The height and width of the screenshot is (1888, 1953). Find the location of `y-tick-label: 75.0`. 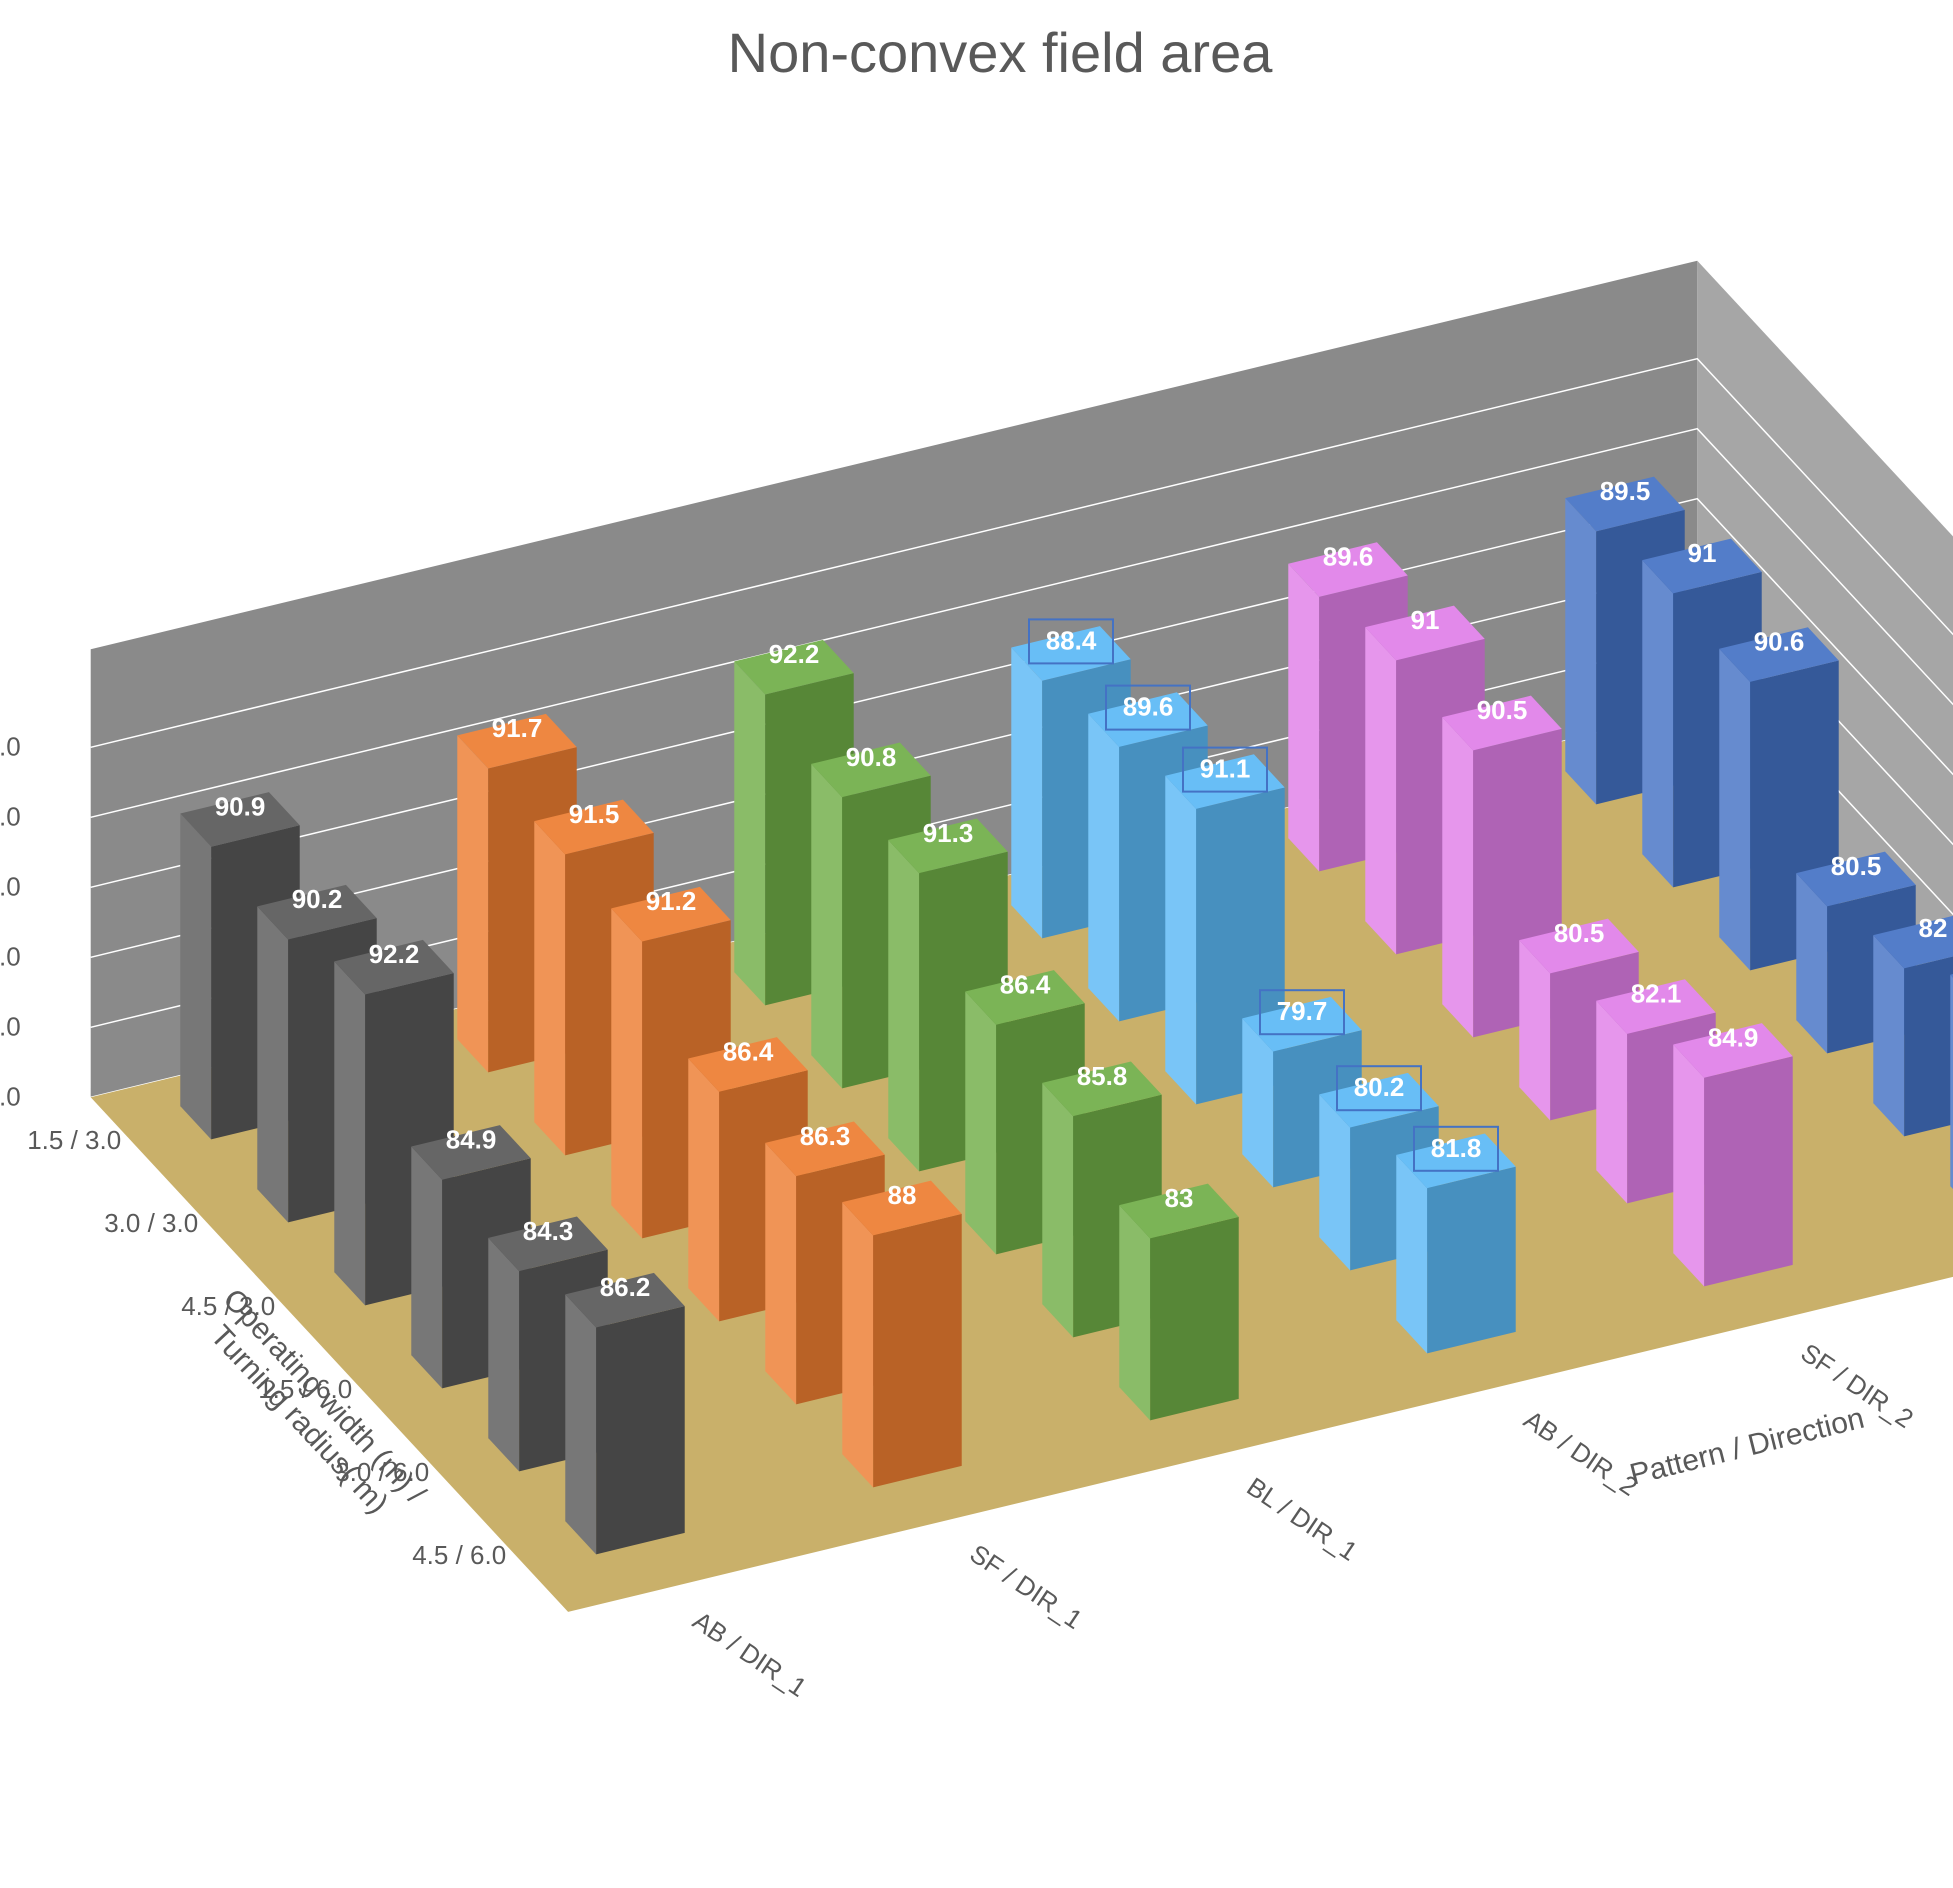

y-tick-label: 75.0 is located at coordinates (10, 1026).